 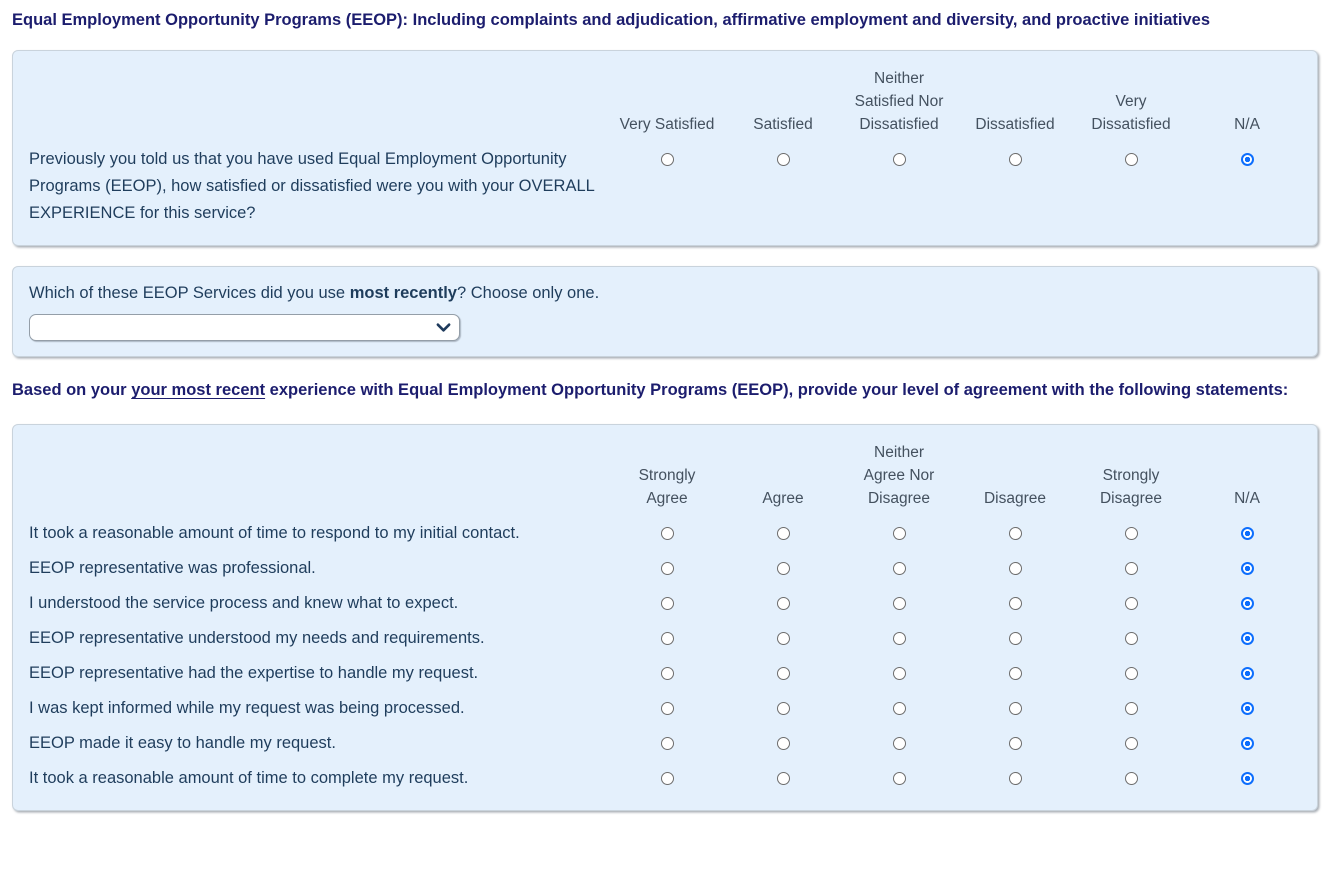 I want to click on radio-cell-dissatisfied, so click(x=1015, y=156).